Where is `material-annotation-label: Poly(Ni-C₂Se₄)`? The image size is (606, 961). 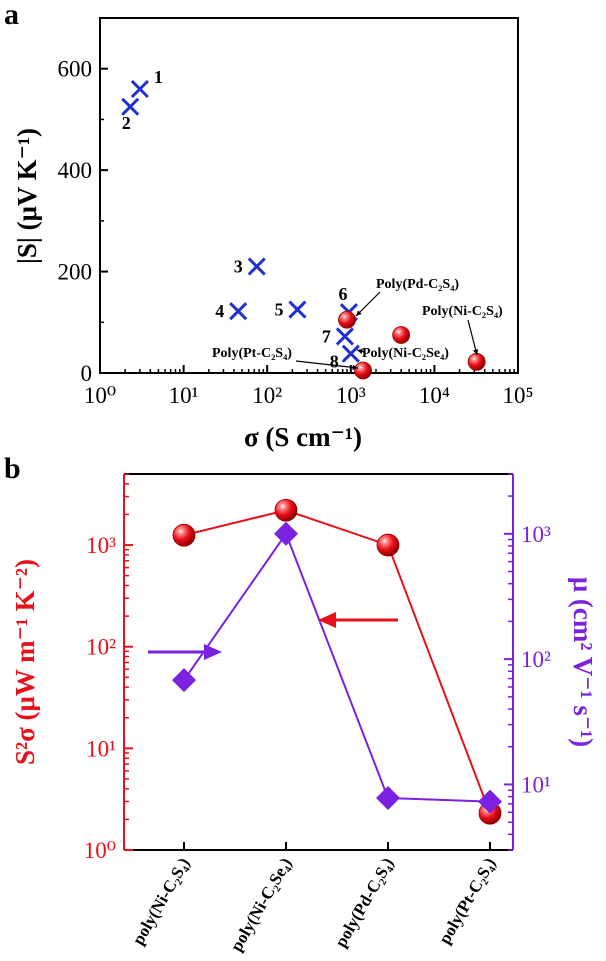 material-annotation-label: Poly(Ni-C₂Se₄) is located at coordinates (405, 353).